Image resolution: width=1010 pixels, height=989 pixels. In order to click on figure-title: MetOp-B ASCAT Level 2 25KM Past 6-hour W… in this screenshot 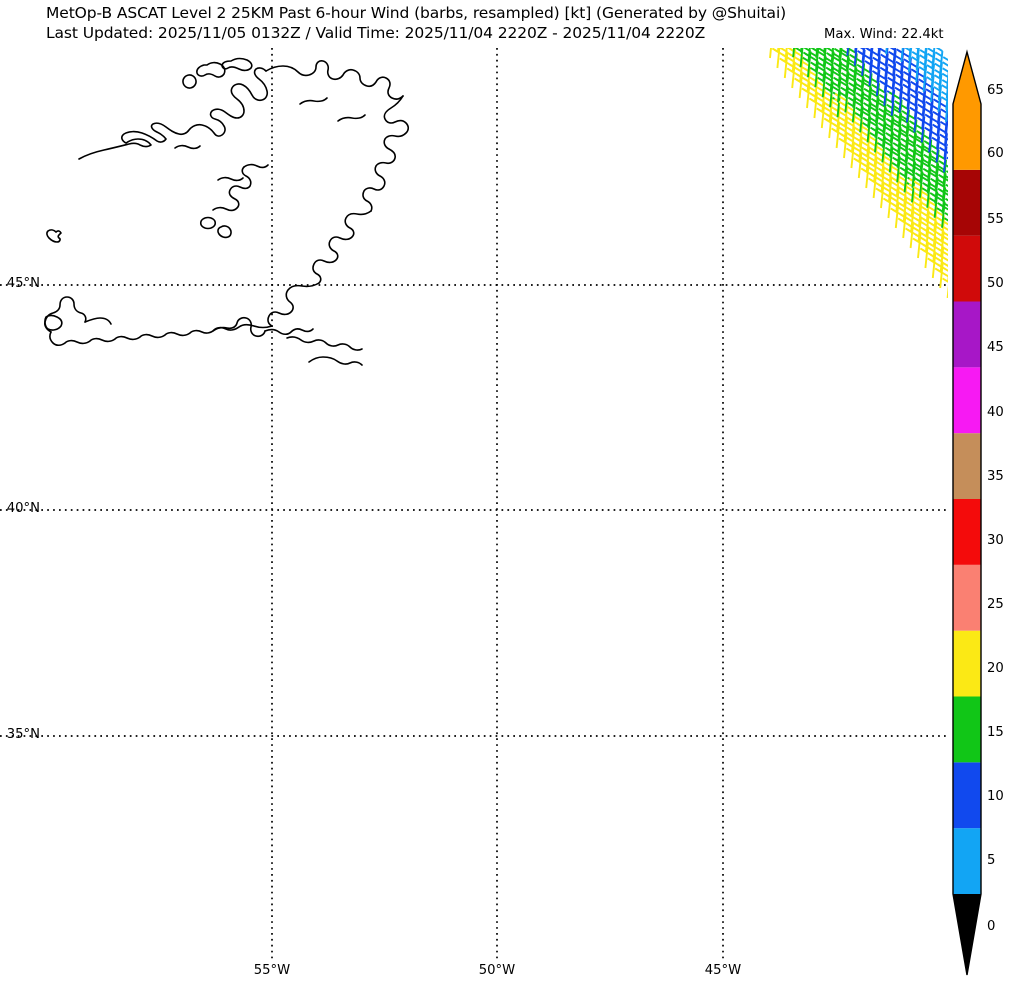, I will do `click(416, 13)`.